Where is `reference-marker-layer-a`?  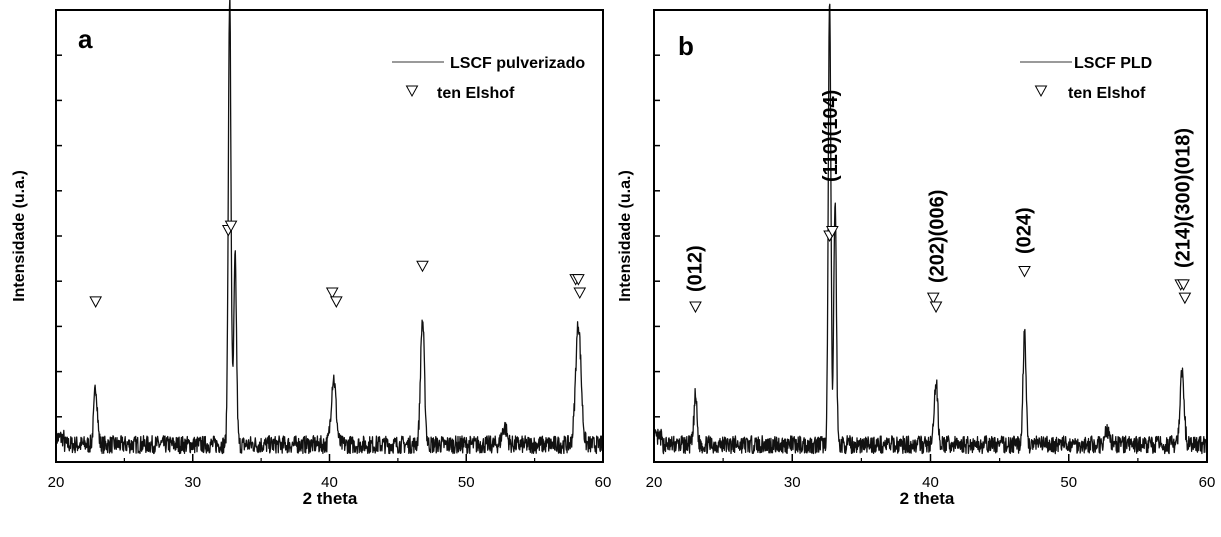
reference-marker-layer-a is located at coordinates (338, 264).